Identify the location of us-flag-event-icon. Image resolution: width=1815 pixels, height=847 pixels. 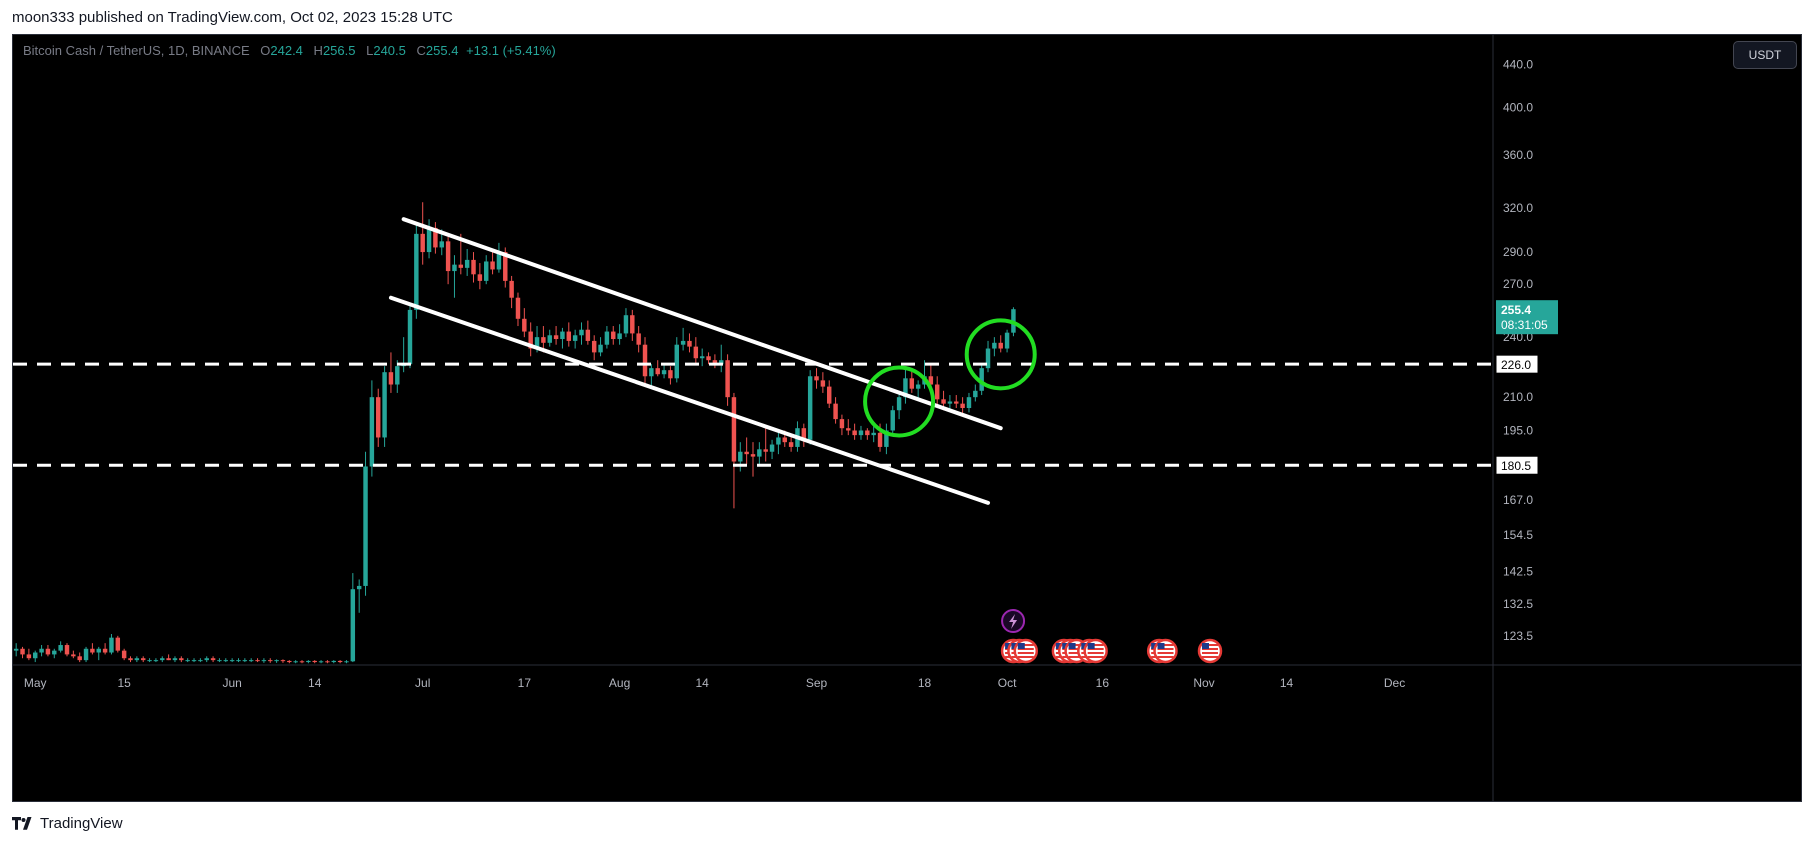
(1026, 651).